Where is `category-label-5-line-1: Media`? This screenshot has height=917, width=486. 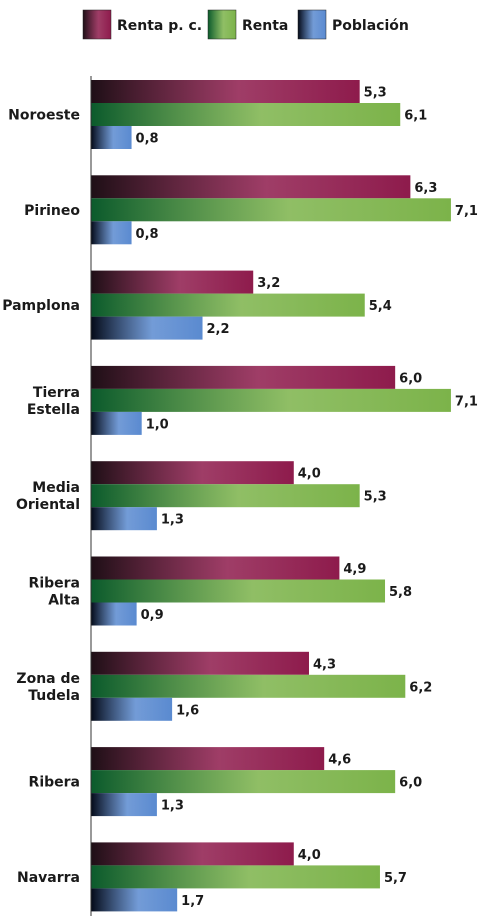 category-label-5-line-1: Media is located at coordinates (56, 488).